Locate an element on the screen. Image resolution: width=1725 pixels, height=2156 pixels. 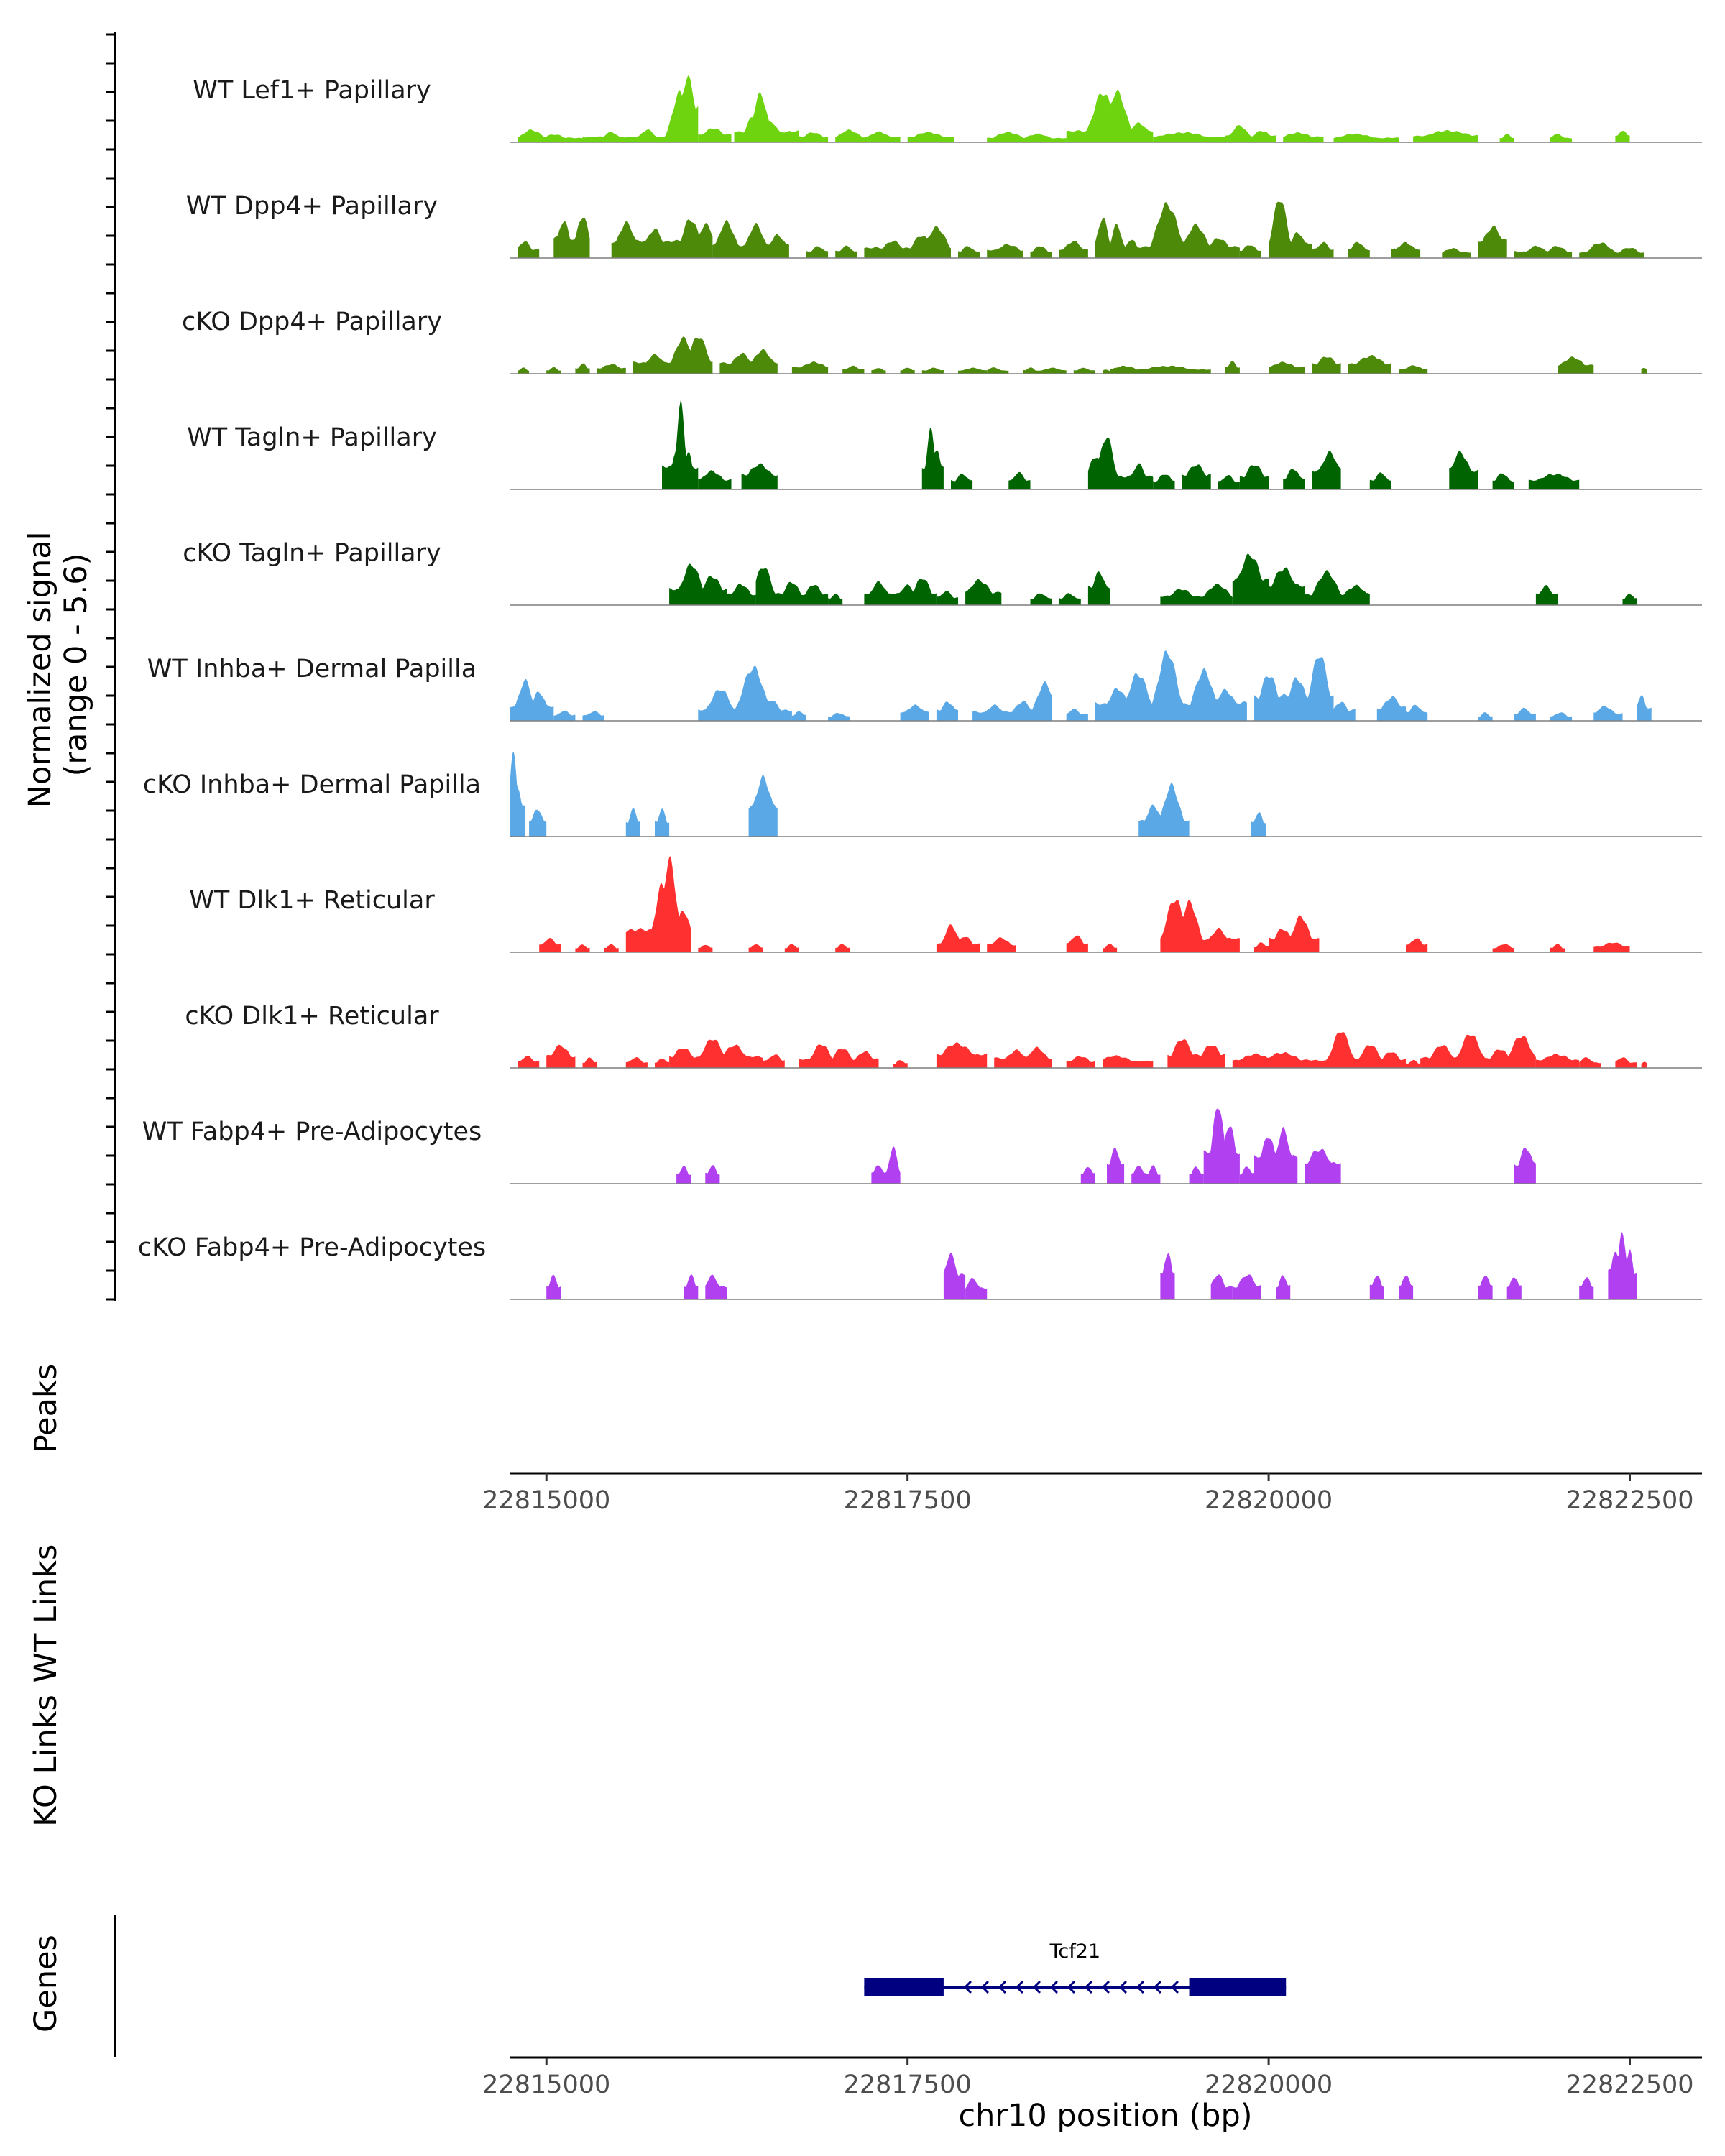
x-tick-label: 22822500 is located at coordinates (1629, 2084).